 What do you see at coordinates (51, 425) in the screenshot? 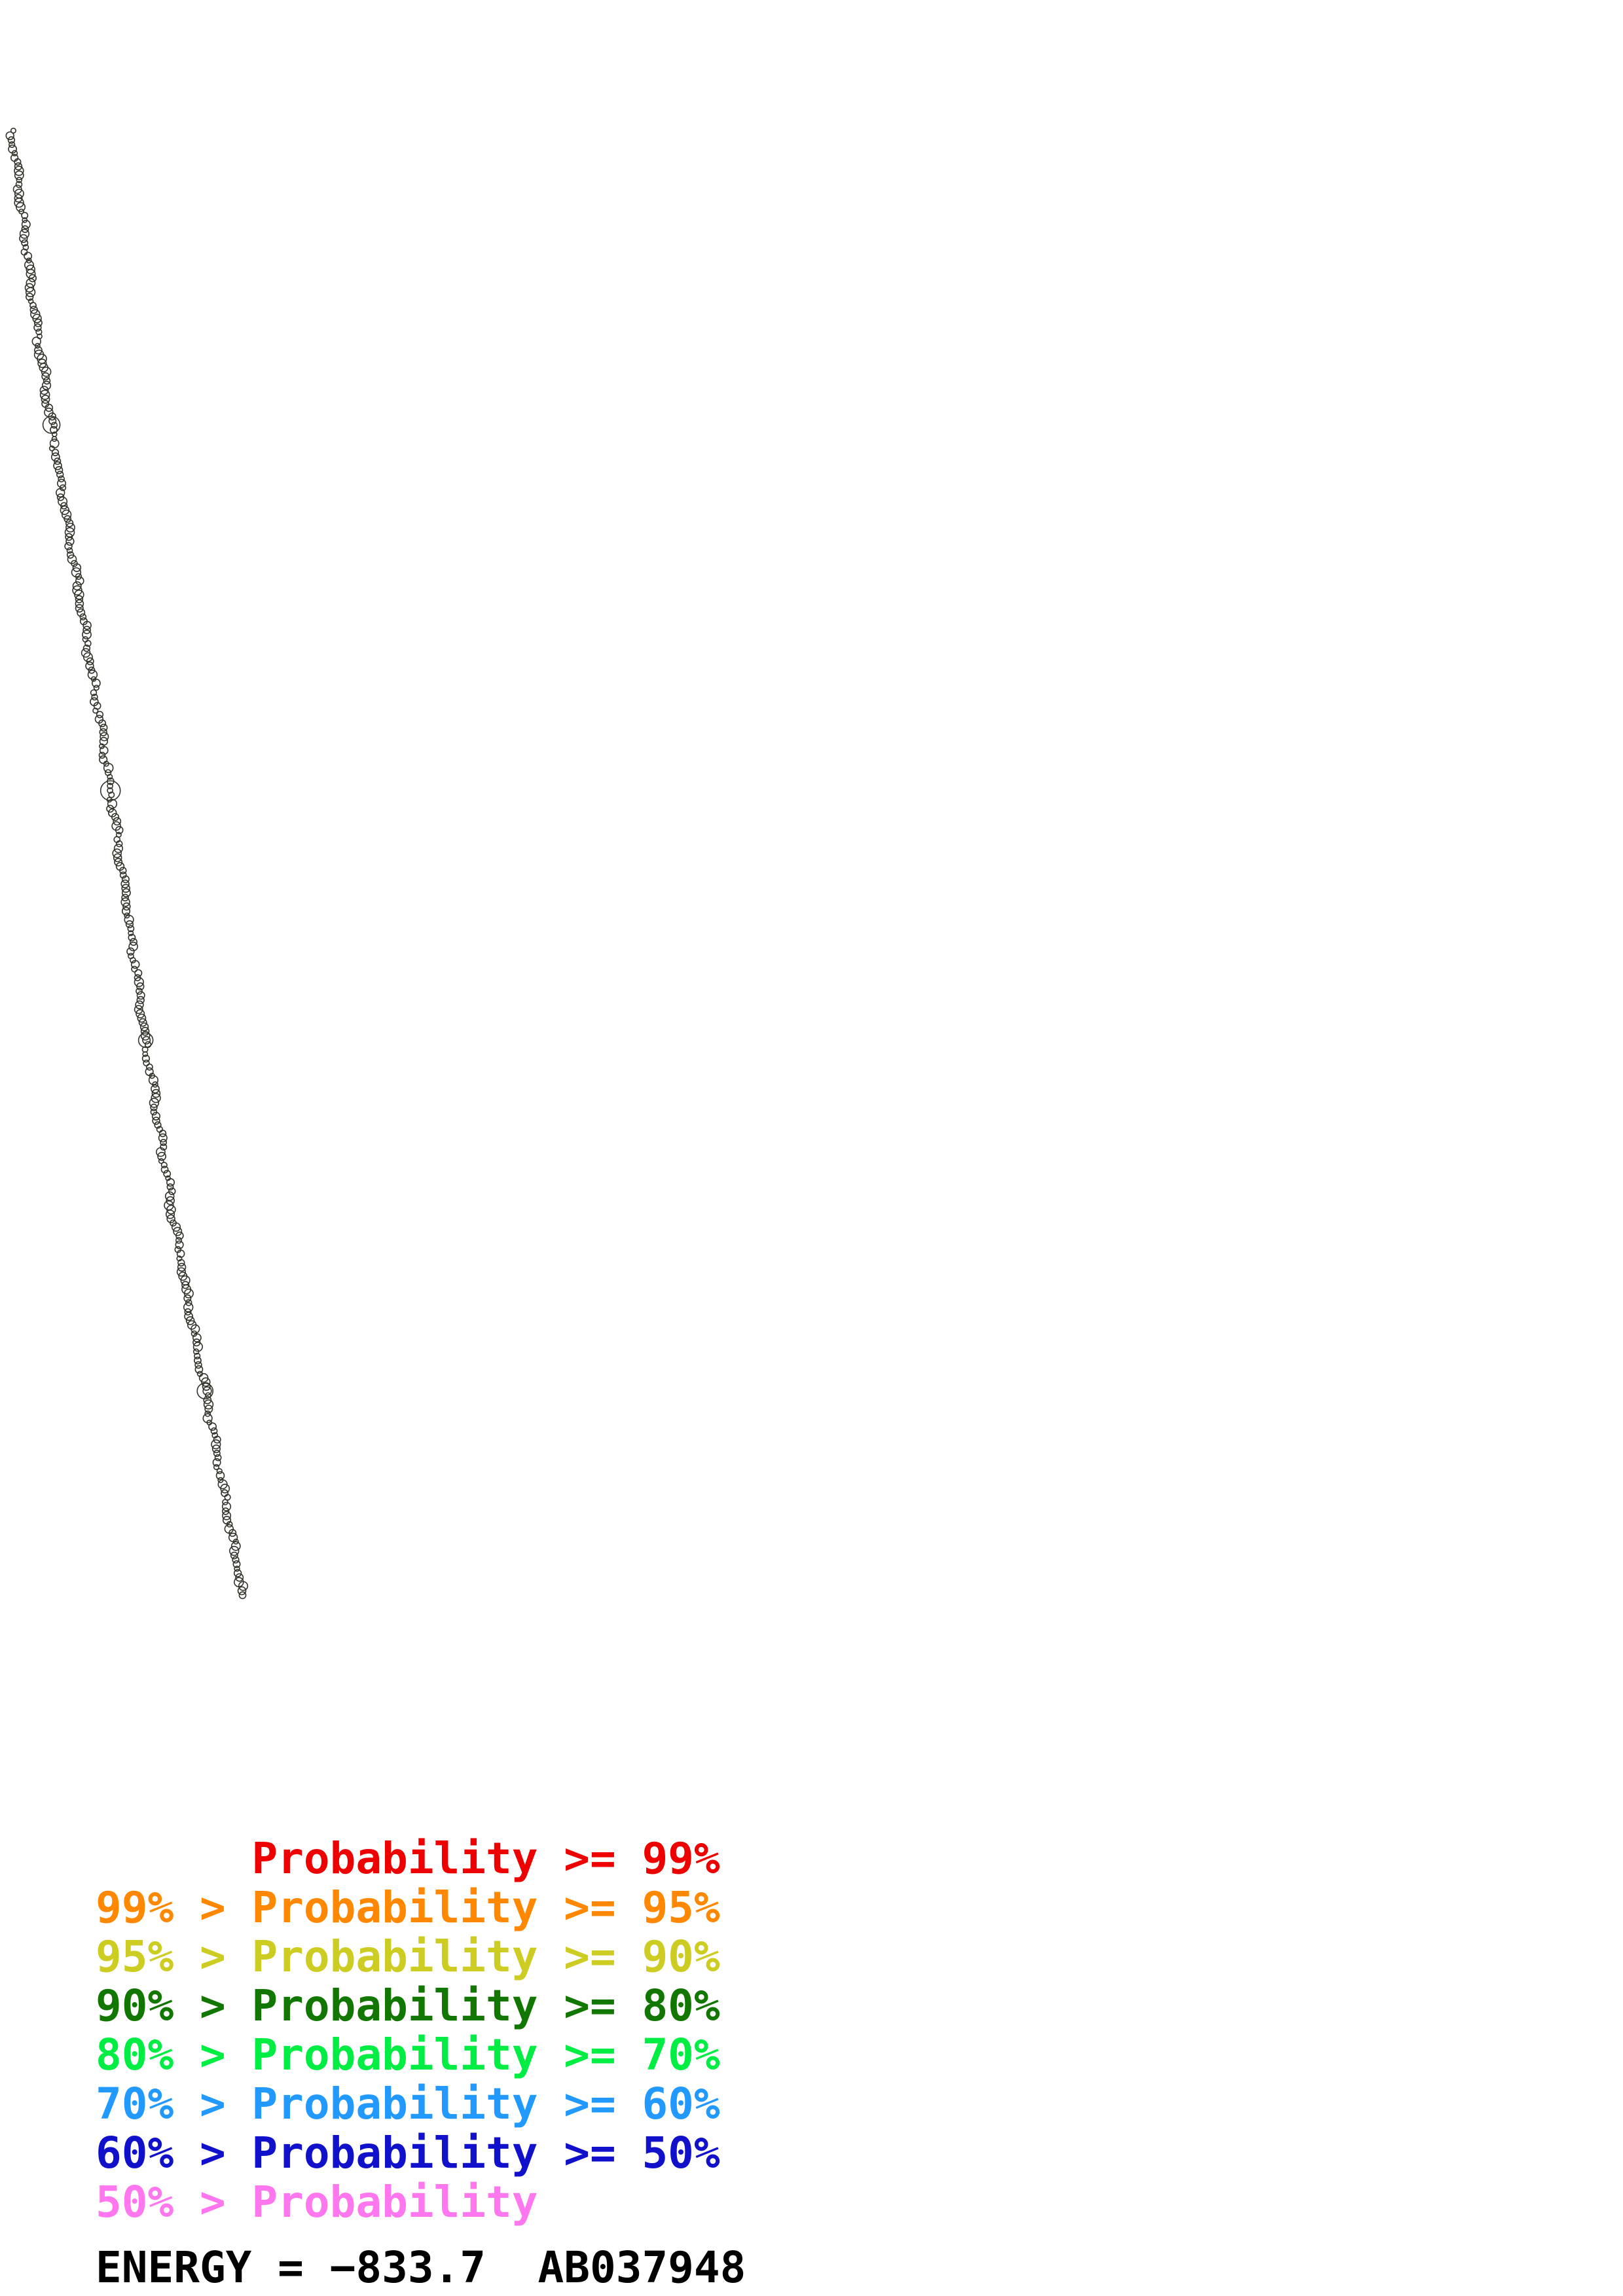
I see `hairpin-loop` at bounding box center [51, 425].